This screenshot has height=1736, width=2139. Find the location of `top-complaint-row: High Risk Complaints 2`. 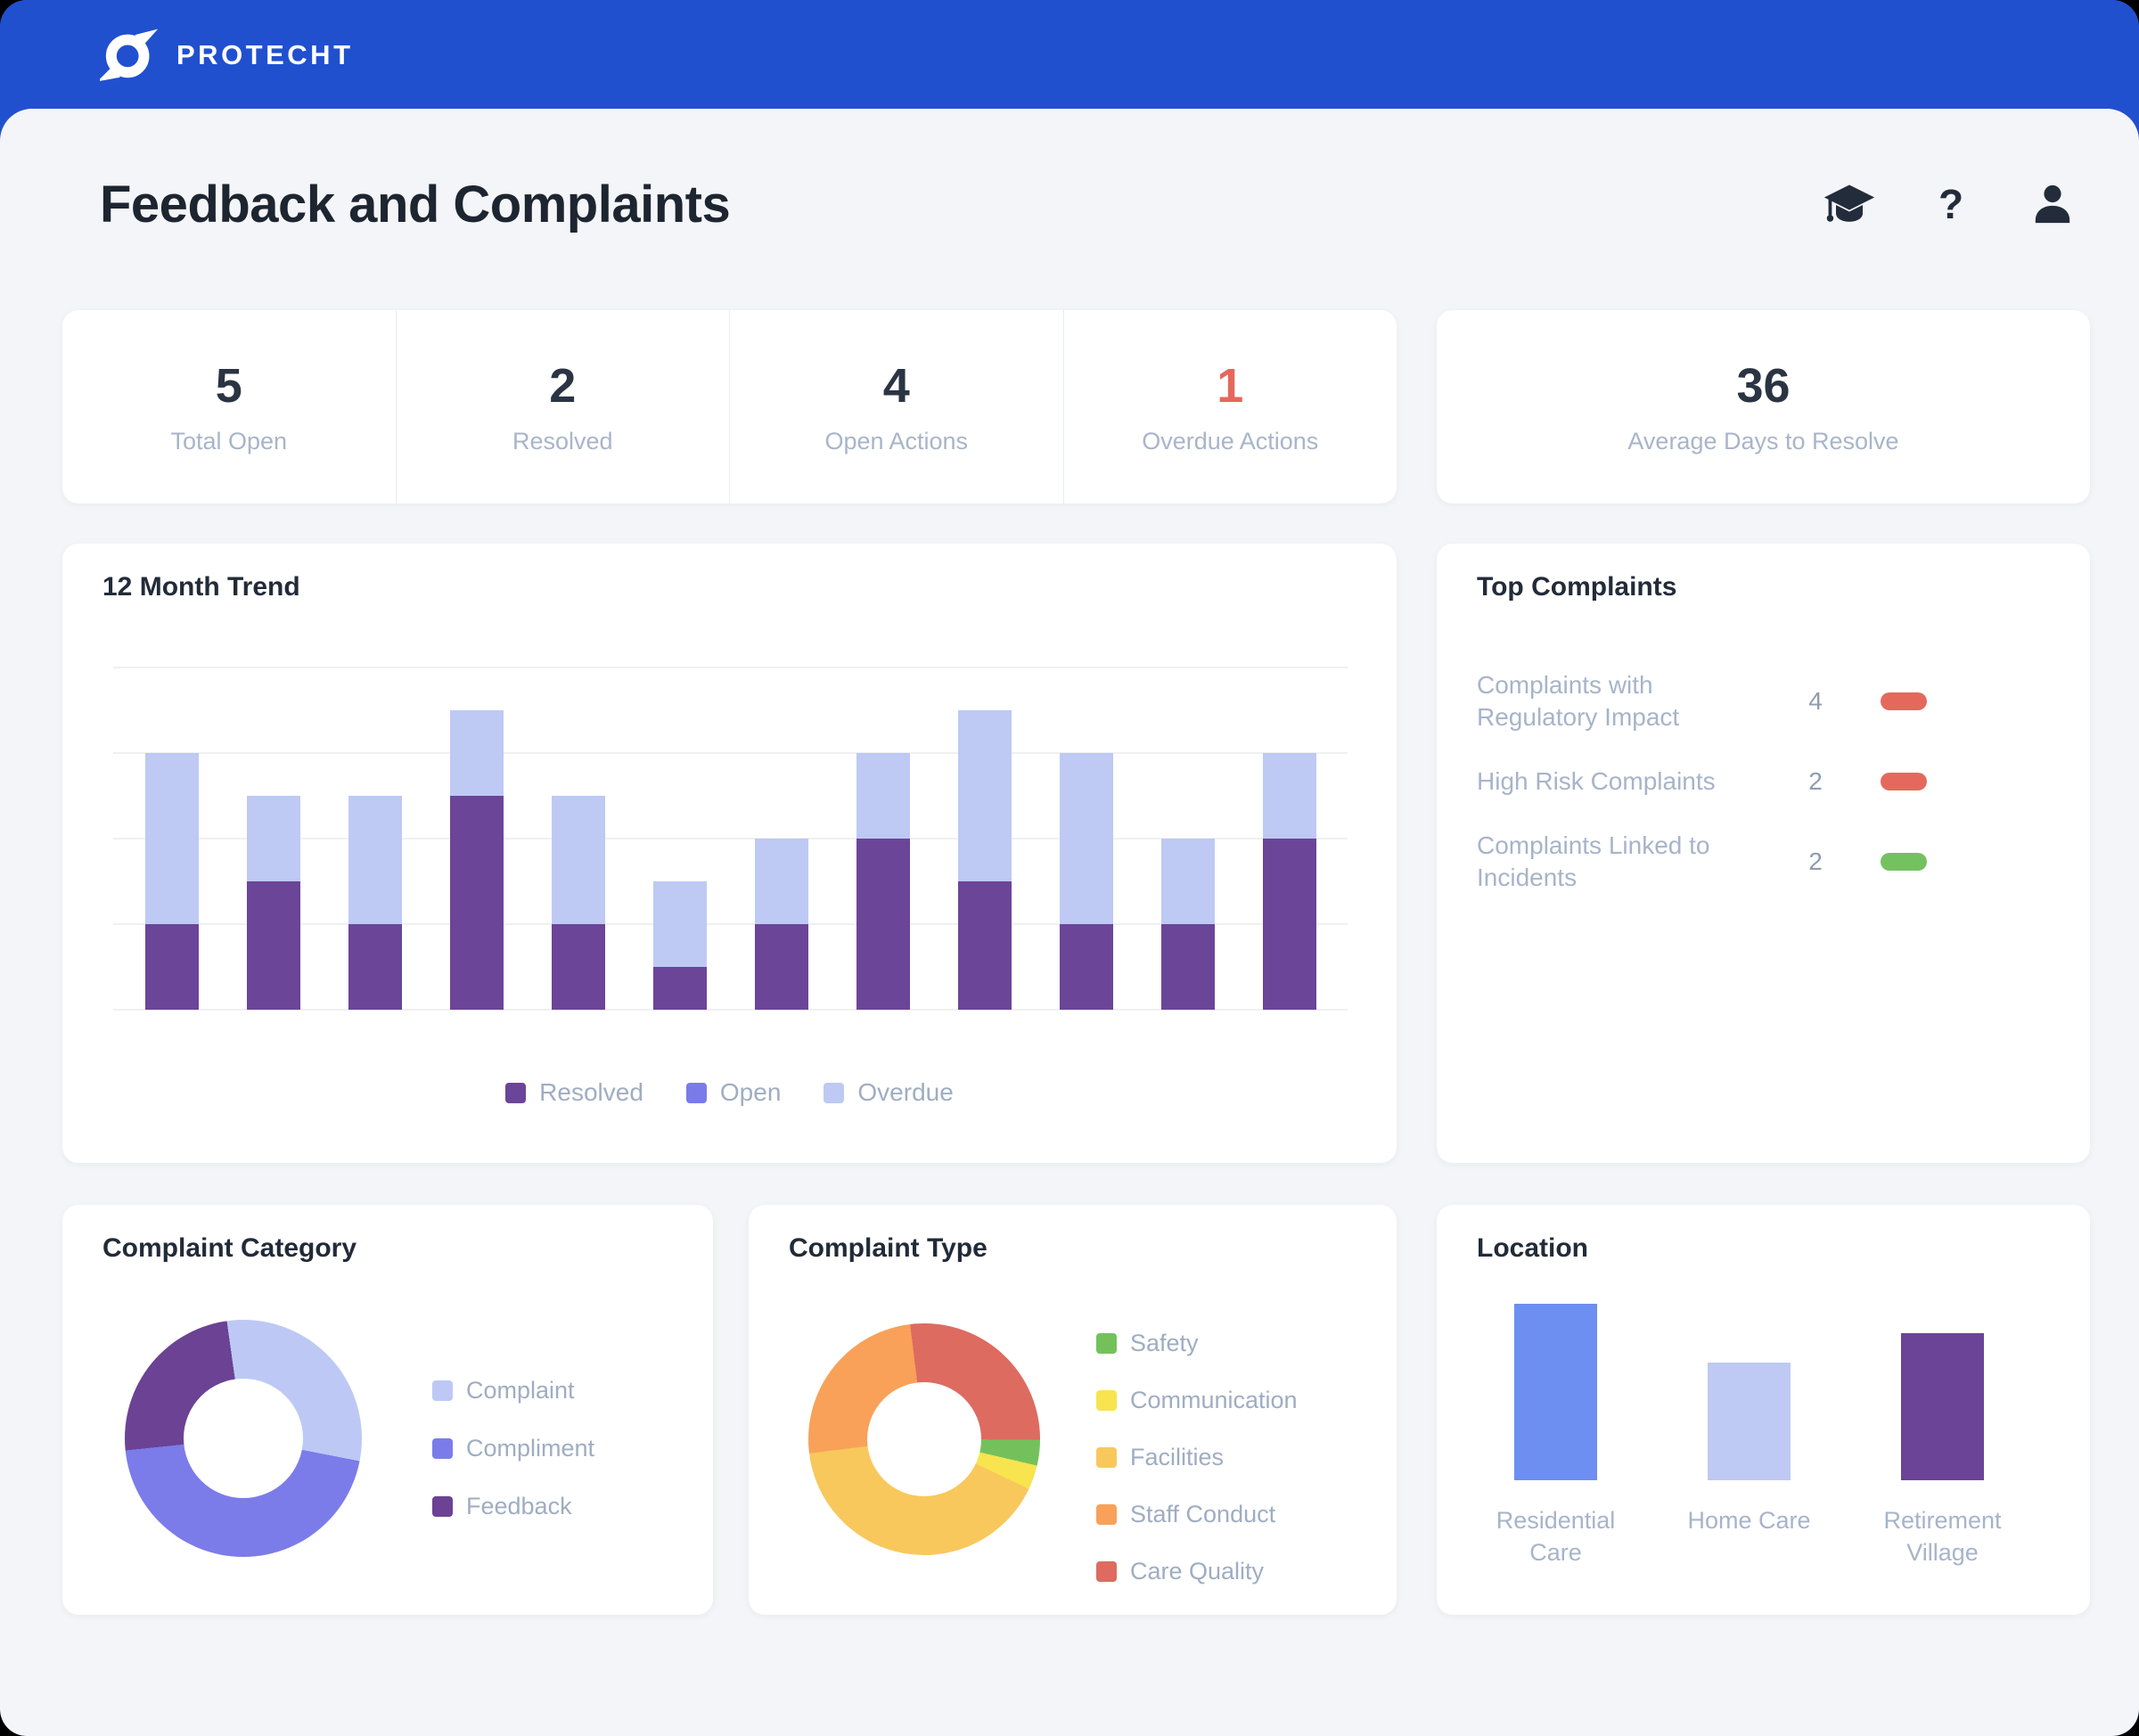

top-complaint-row: High Risk Complaints 2 is located at coordinates (1763, 781).